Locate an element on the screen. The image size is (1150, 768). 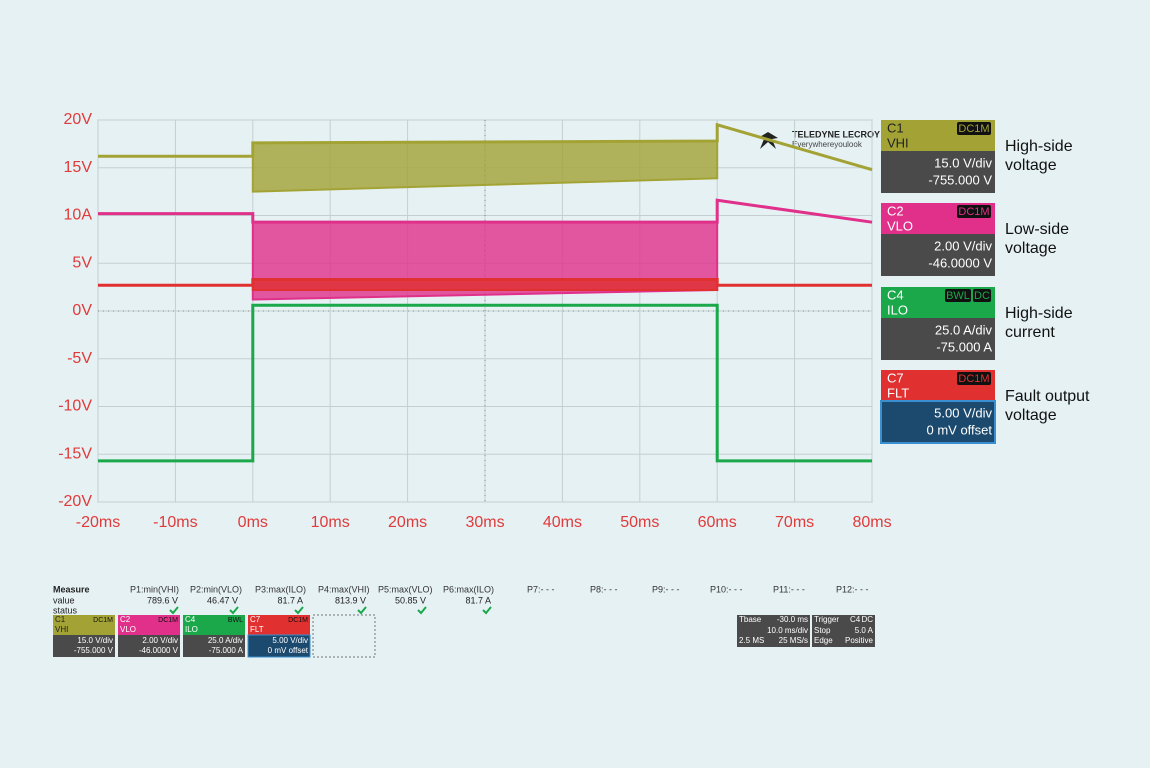
channel-scale: 15.0 V/div is located at coordinates (963, 162).